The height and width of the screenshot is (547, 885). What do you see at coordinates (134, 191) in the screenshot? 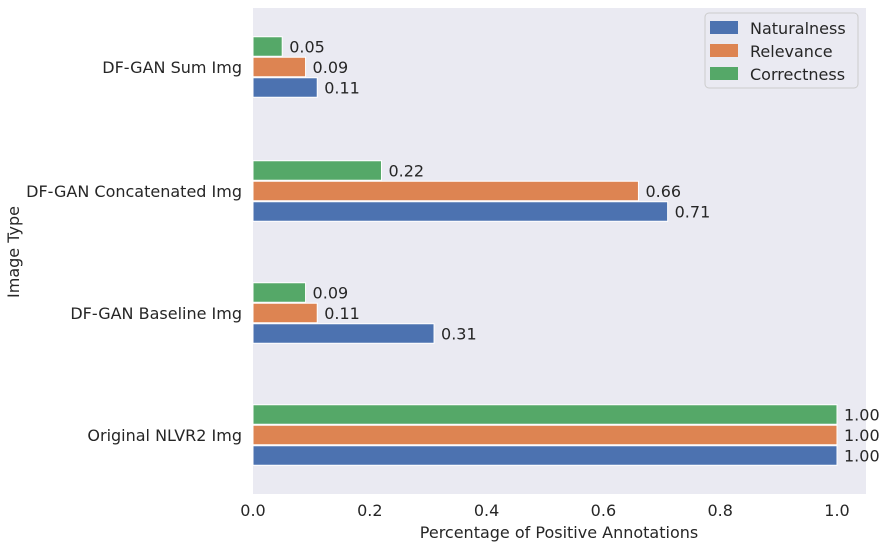
I see `y-tick-label-2: DF-GAN Concatenated Img` at bounding box center [134, 191].